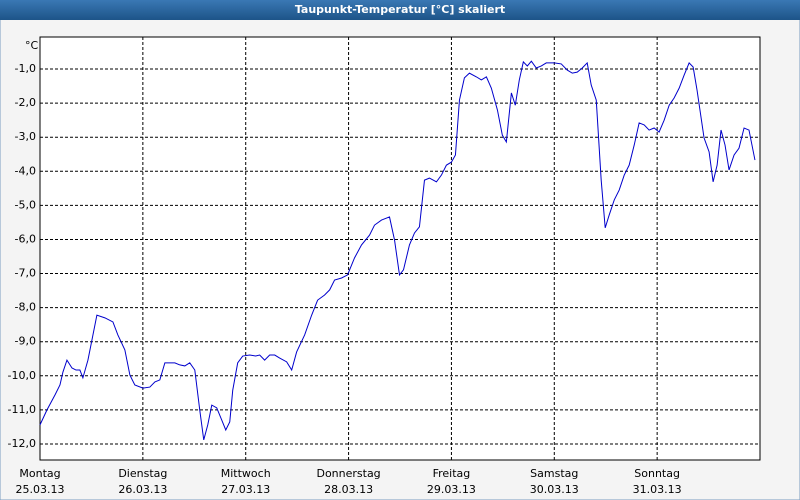 The width and height of the screenshot is (800, 500). What do you see at coordinates (245, 489) in the screenshot?
I see `x-tick-date: 27.03.13` at bounding box center [245, 489].